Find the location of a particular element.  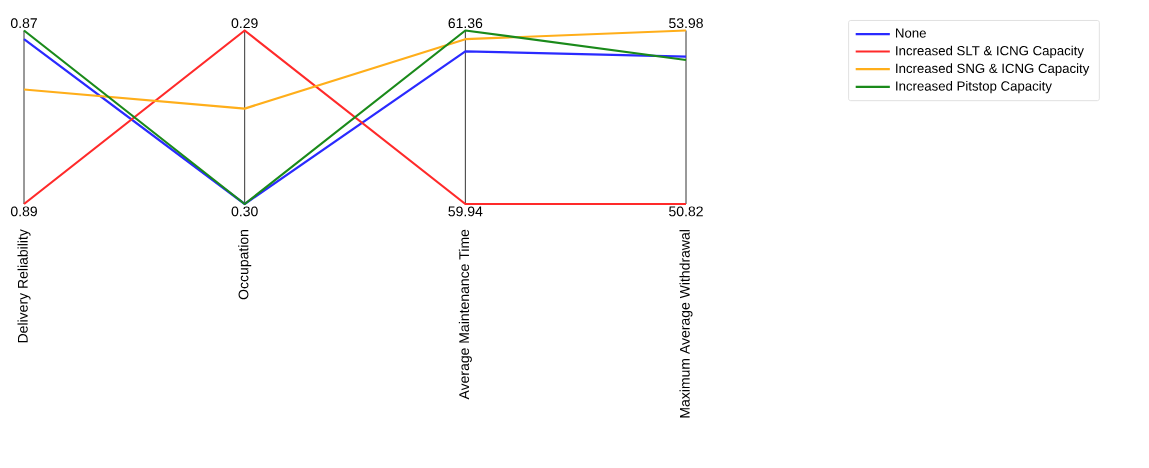

annotation: 0.30 is located at coordinates (244, 211).